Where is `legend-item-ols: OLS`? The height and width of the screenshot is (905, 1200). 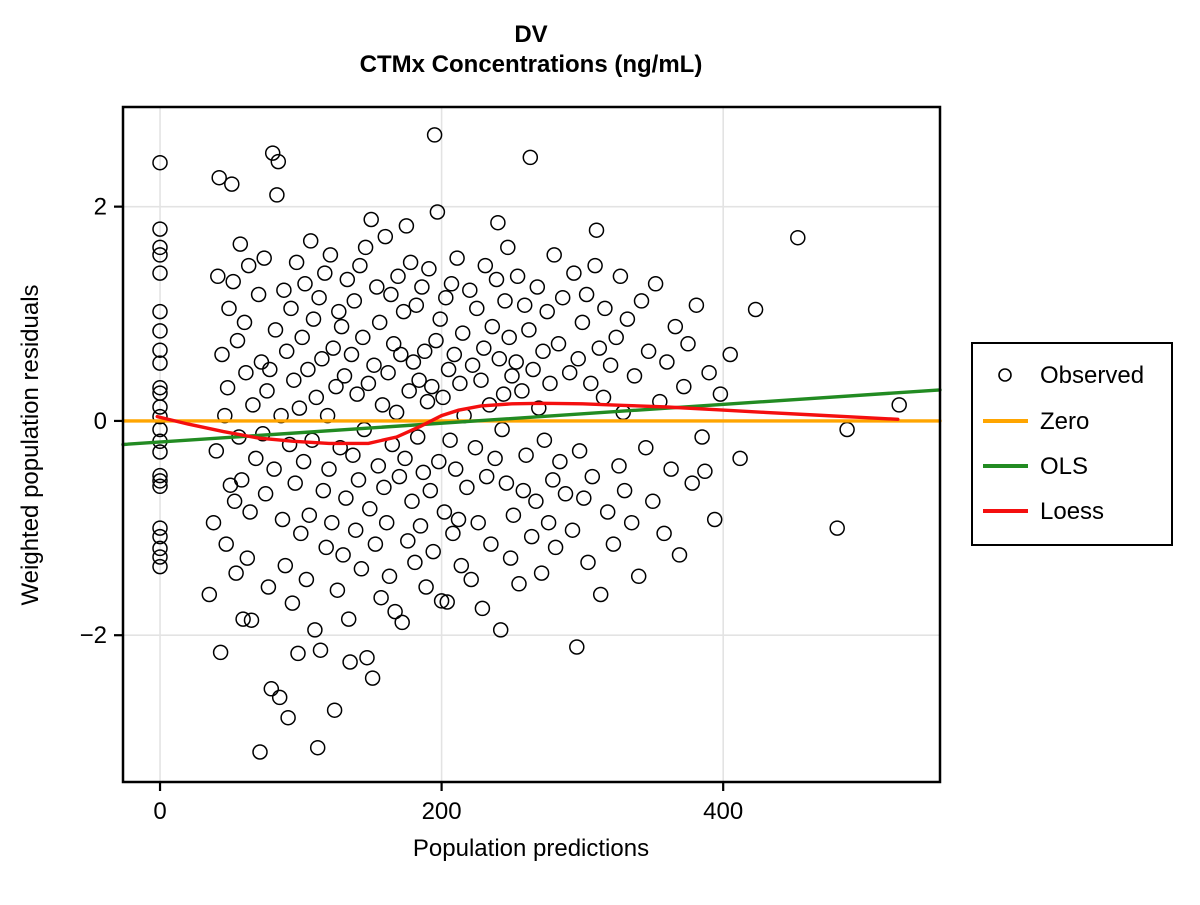
legend-item-ols: OLS is located at coordinates (1035, 466).